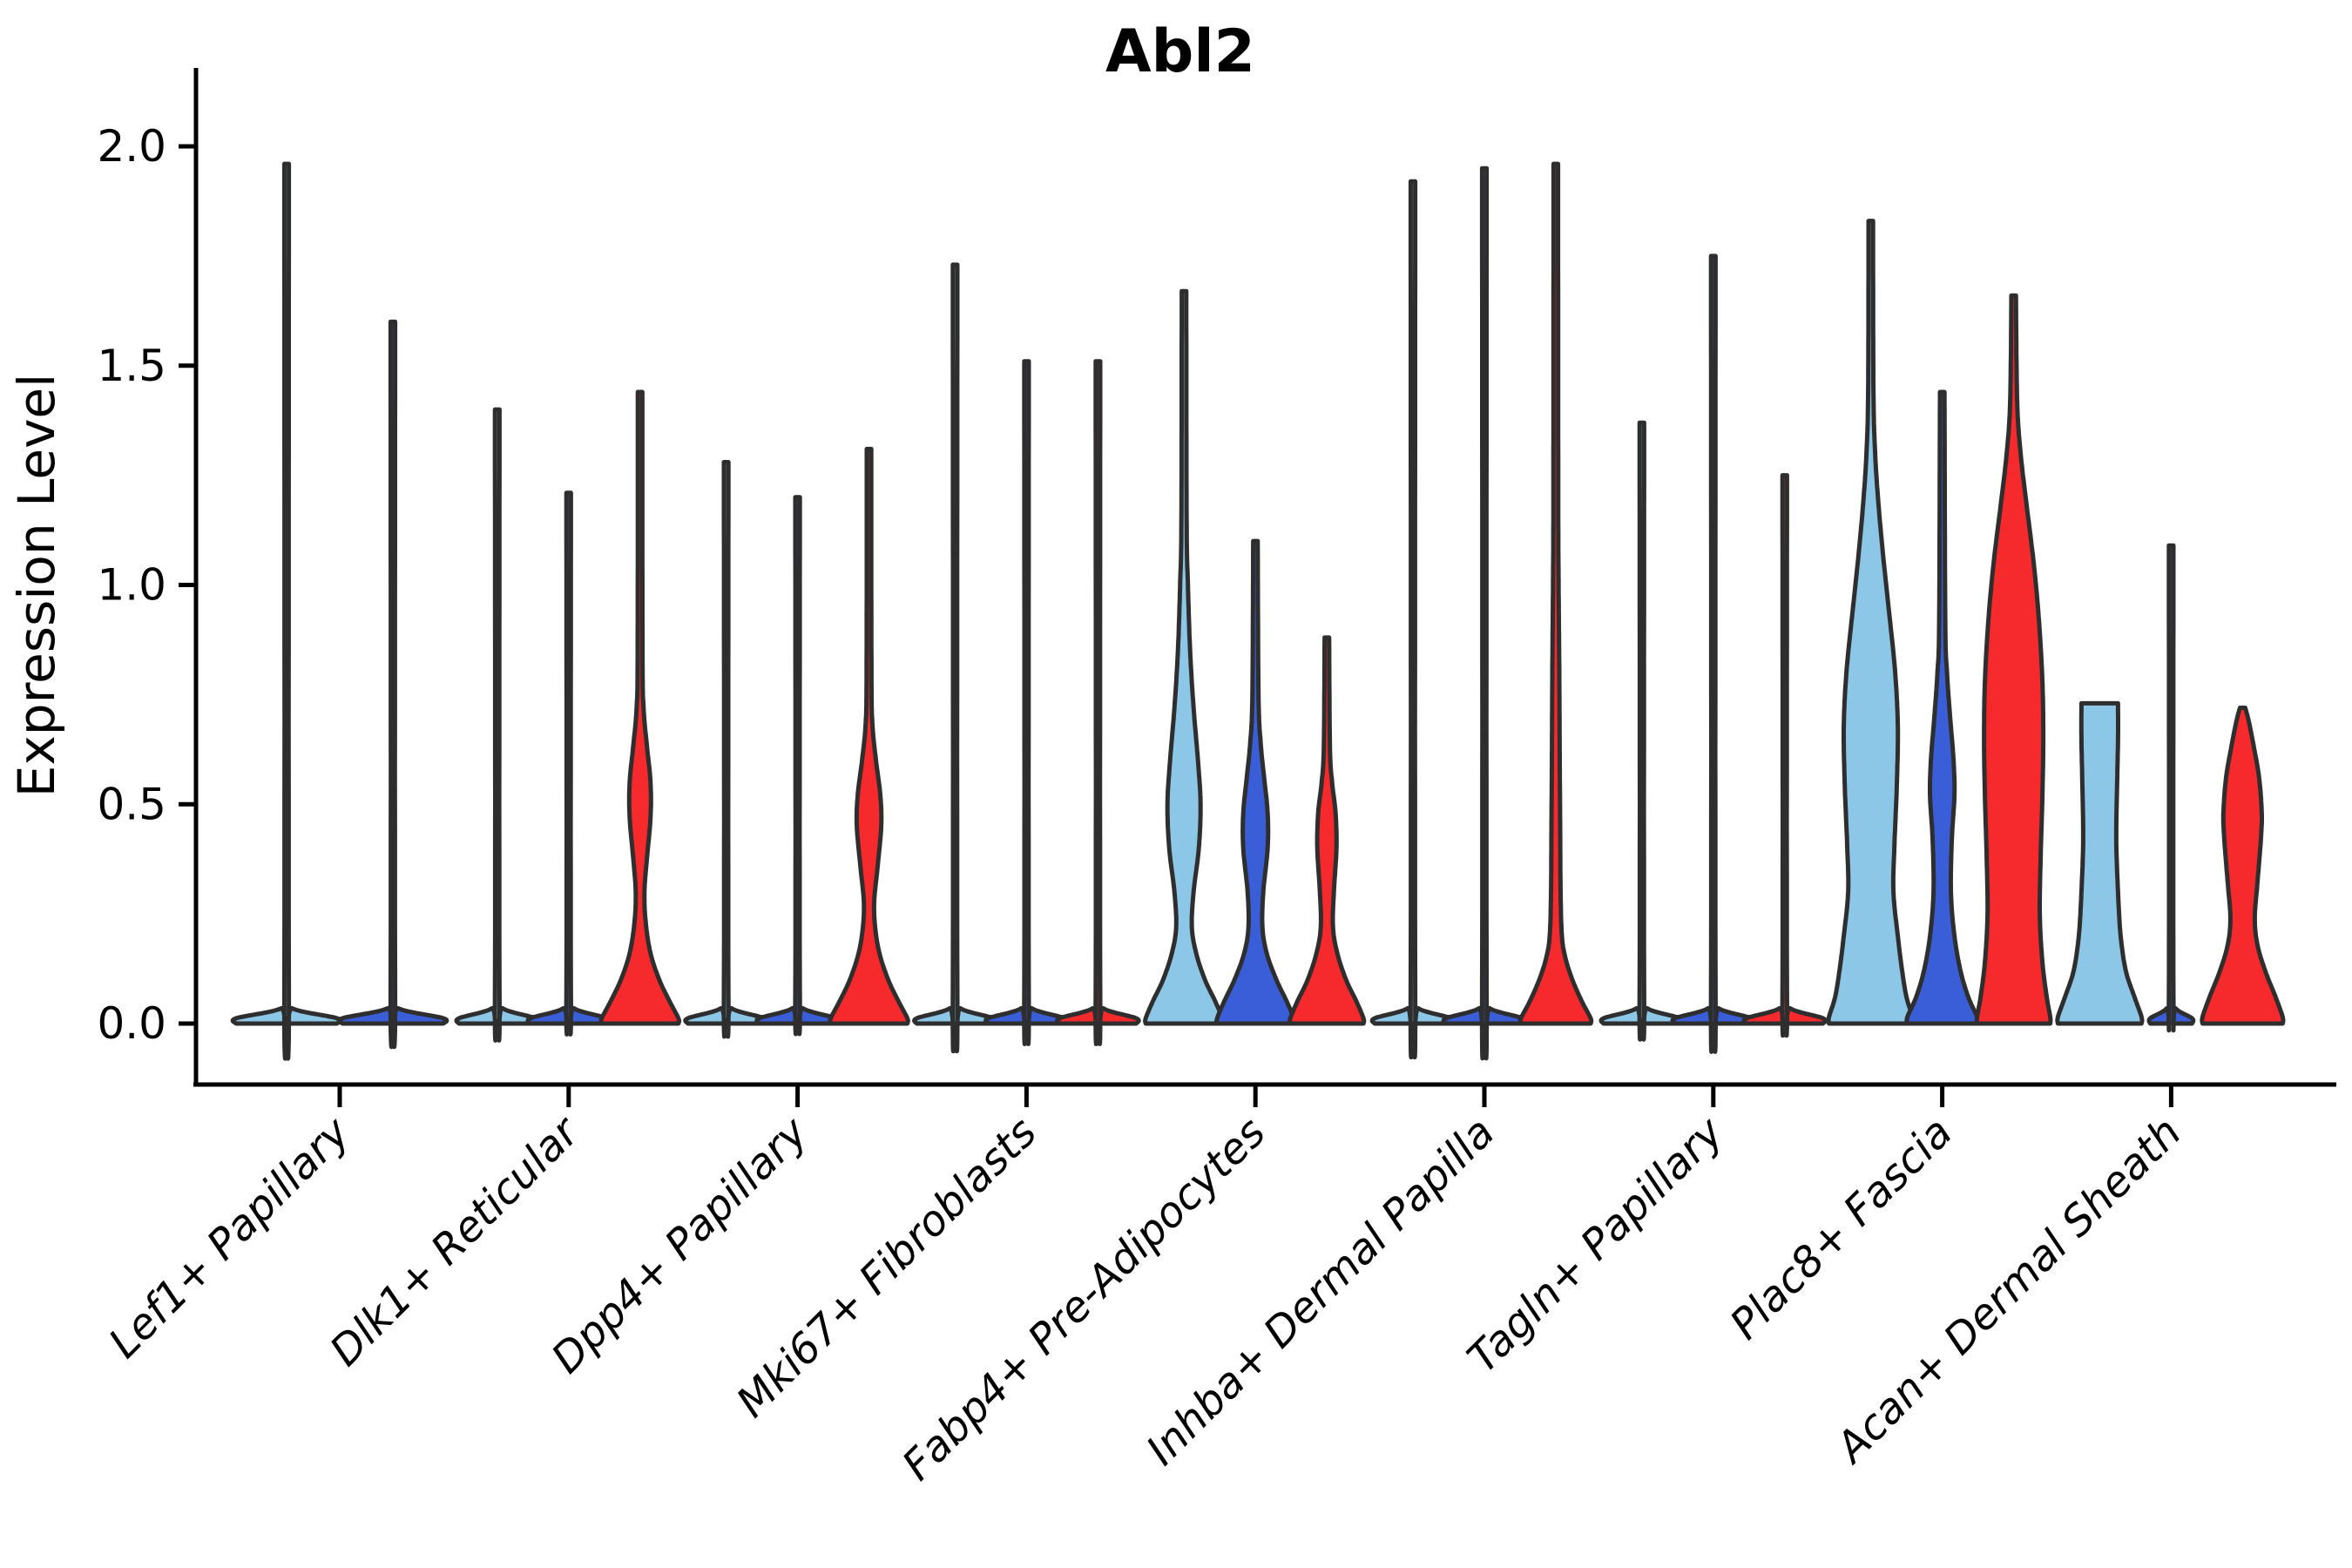 The width and height of the screenshot is (2352, 1568). What do you see at coordinates (679, 1244) in the screenshot?
I see `x-tick-label-dpp4-papillary: Dpp4+ Papillary` at bounding box center [679, 1244].